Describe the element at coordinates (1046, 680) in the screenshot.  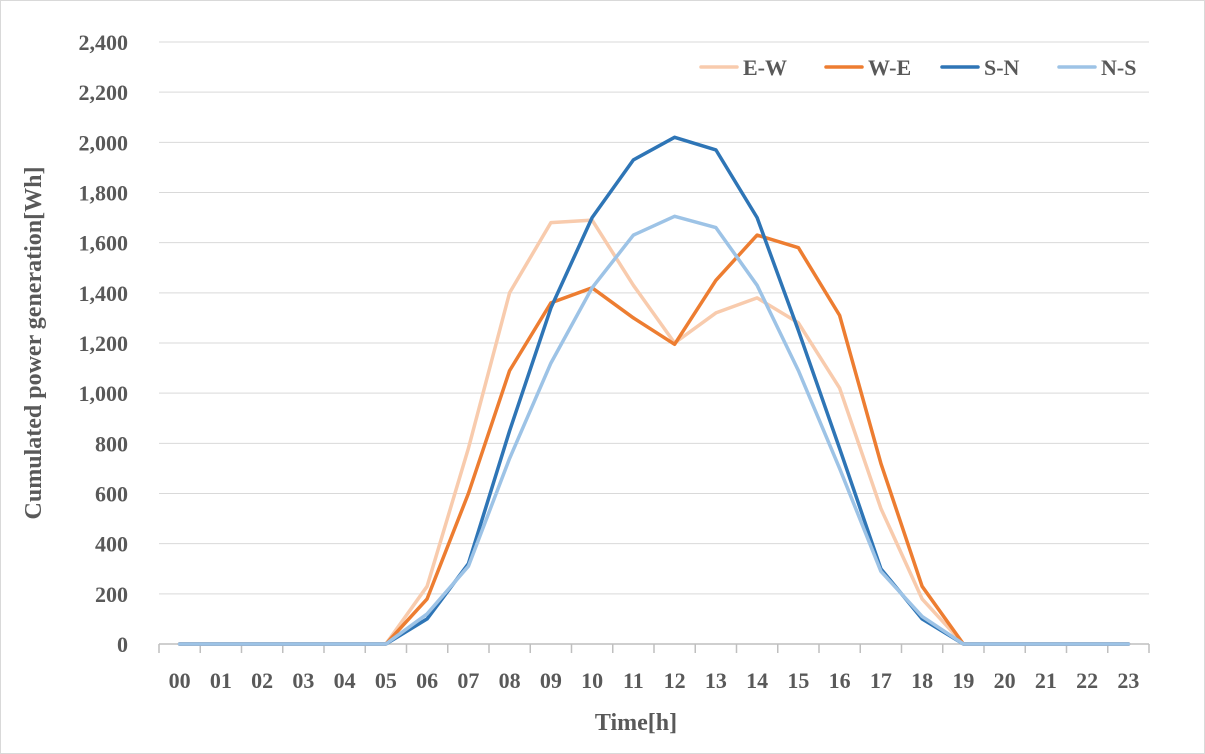
I see `x-tick-label: 21` at that location.